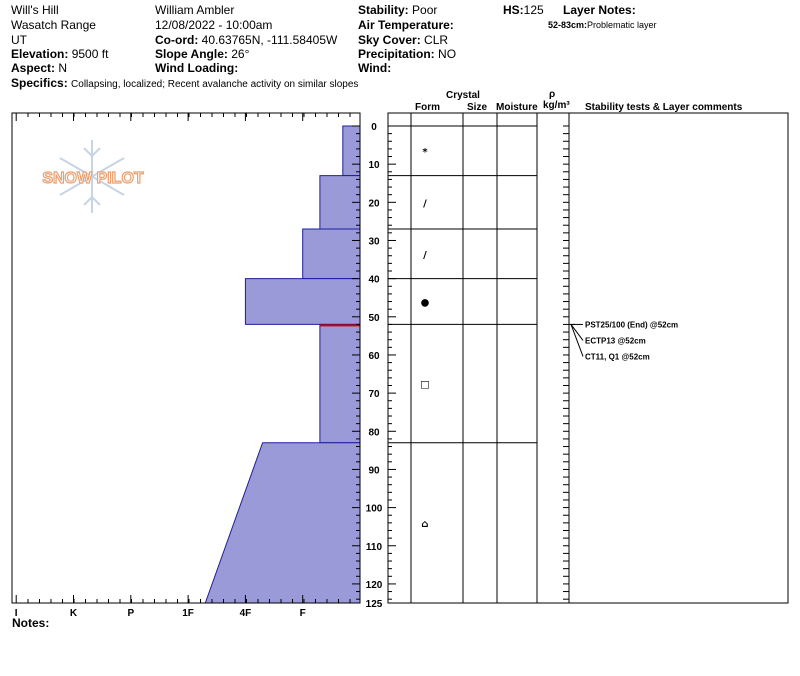  I want to click on crystal-form-3: /, so click(425, 255).